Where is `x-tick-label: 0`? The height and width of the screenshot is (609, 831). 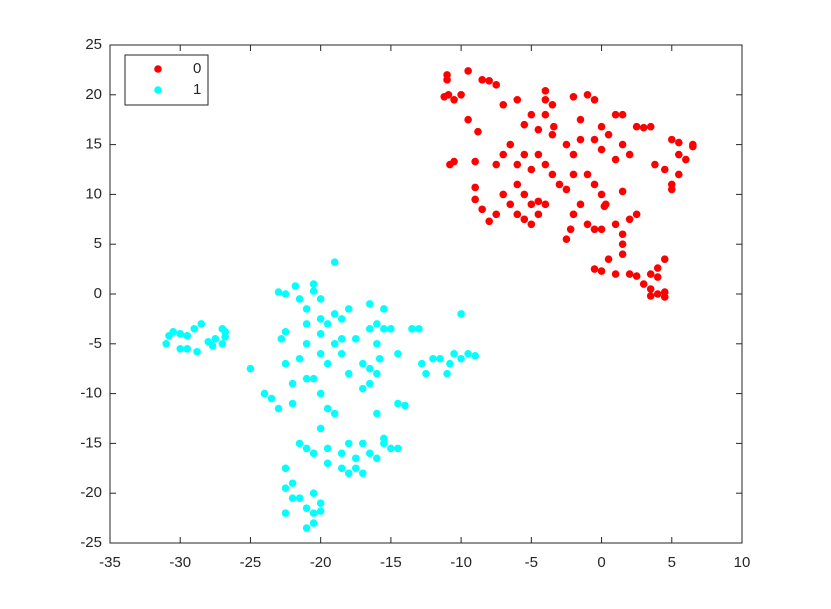 x-tick-label: 0 is located at coordinates (601, 562).